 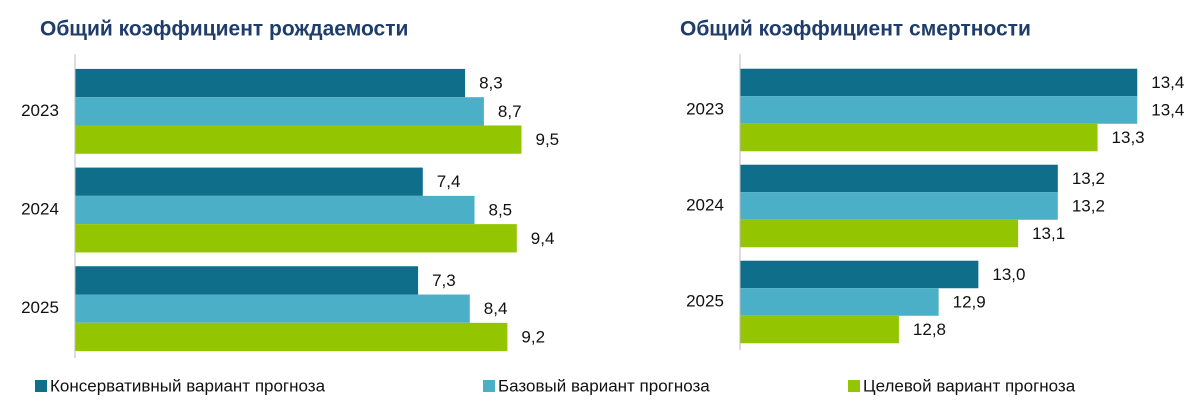 What do you see at coordinates (510, 111) in the screenshot?
I see `data-label: 8,7` at bounding box center [510, 111].